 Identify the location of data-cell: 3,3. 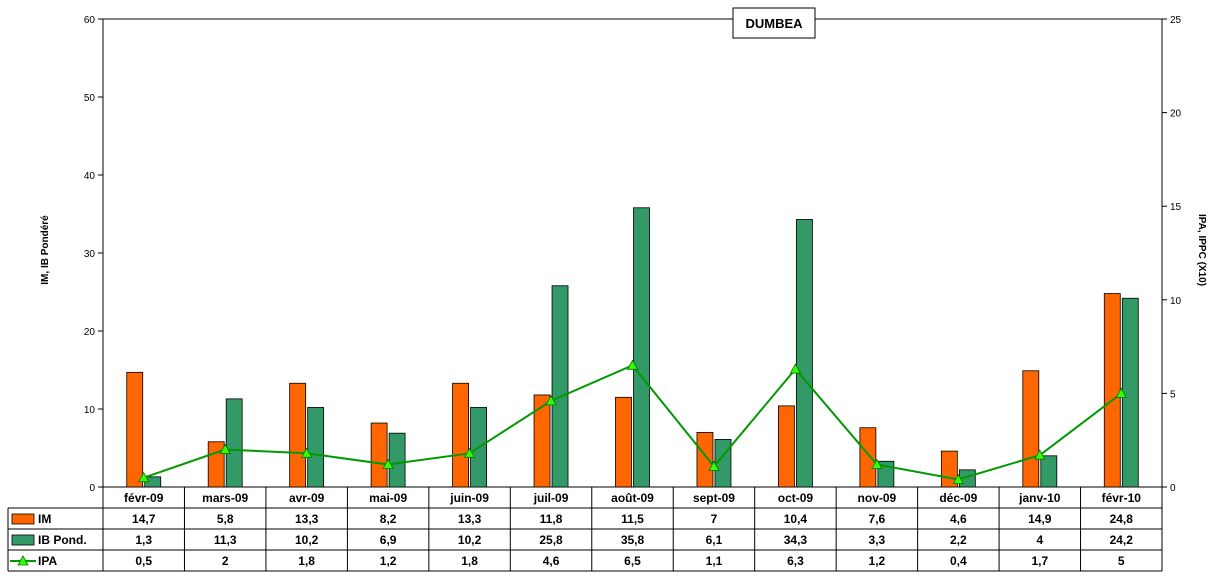
(877, 540).